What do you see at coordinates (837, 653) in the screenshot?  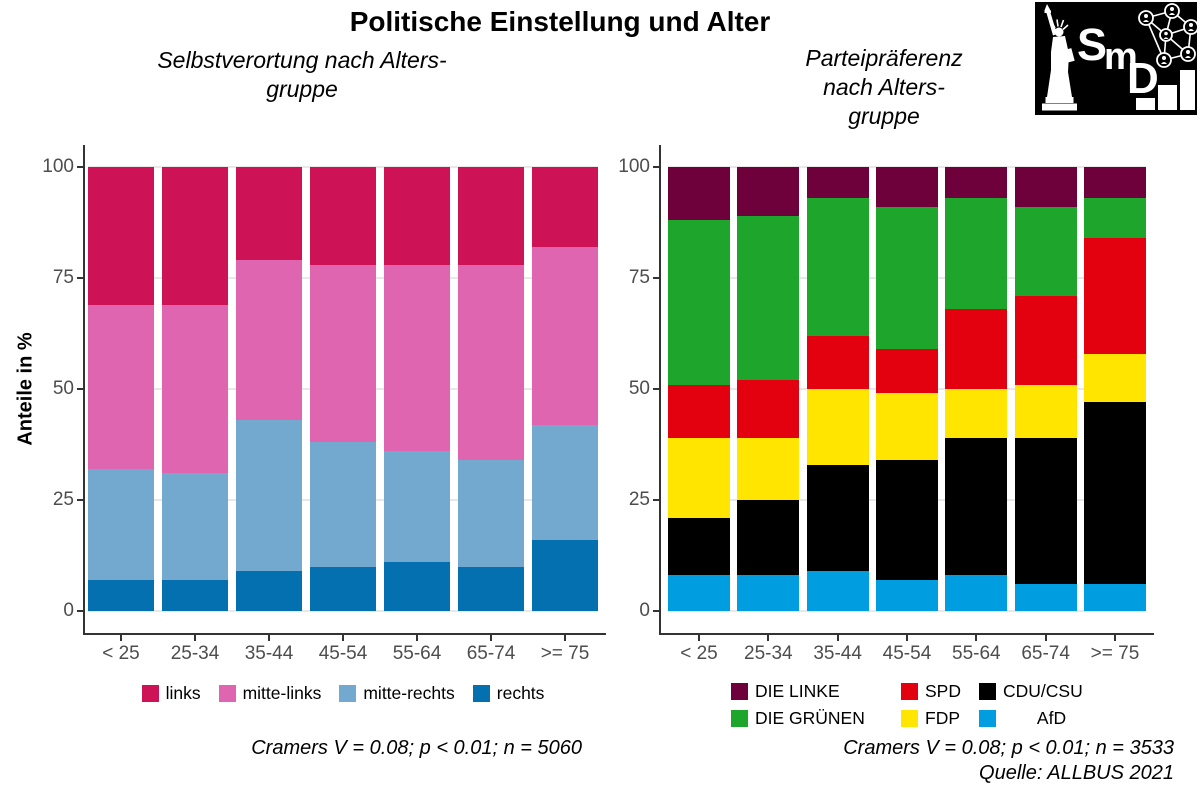 I see `x-category-label: 35-44` at bounding box center [837, 653].